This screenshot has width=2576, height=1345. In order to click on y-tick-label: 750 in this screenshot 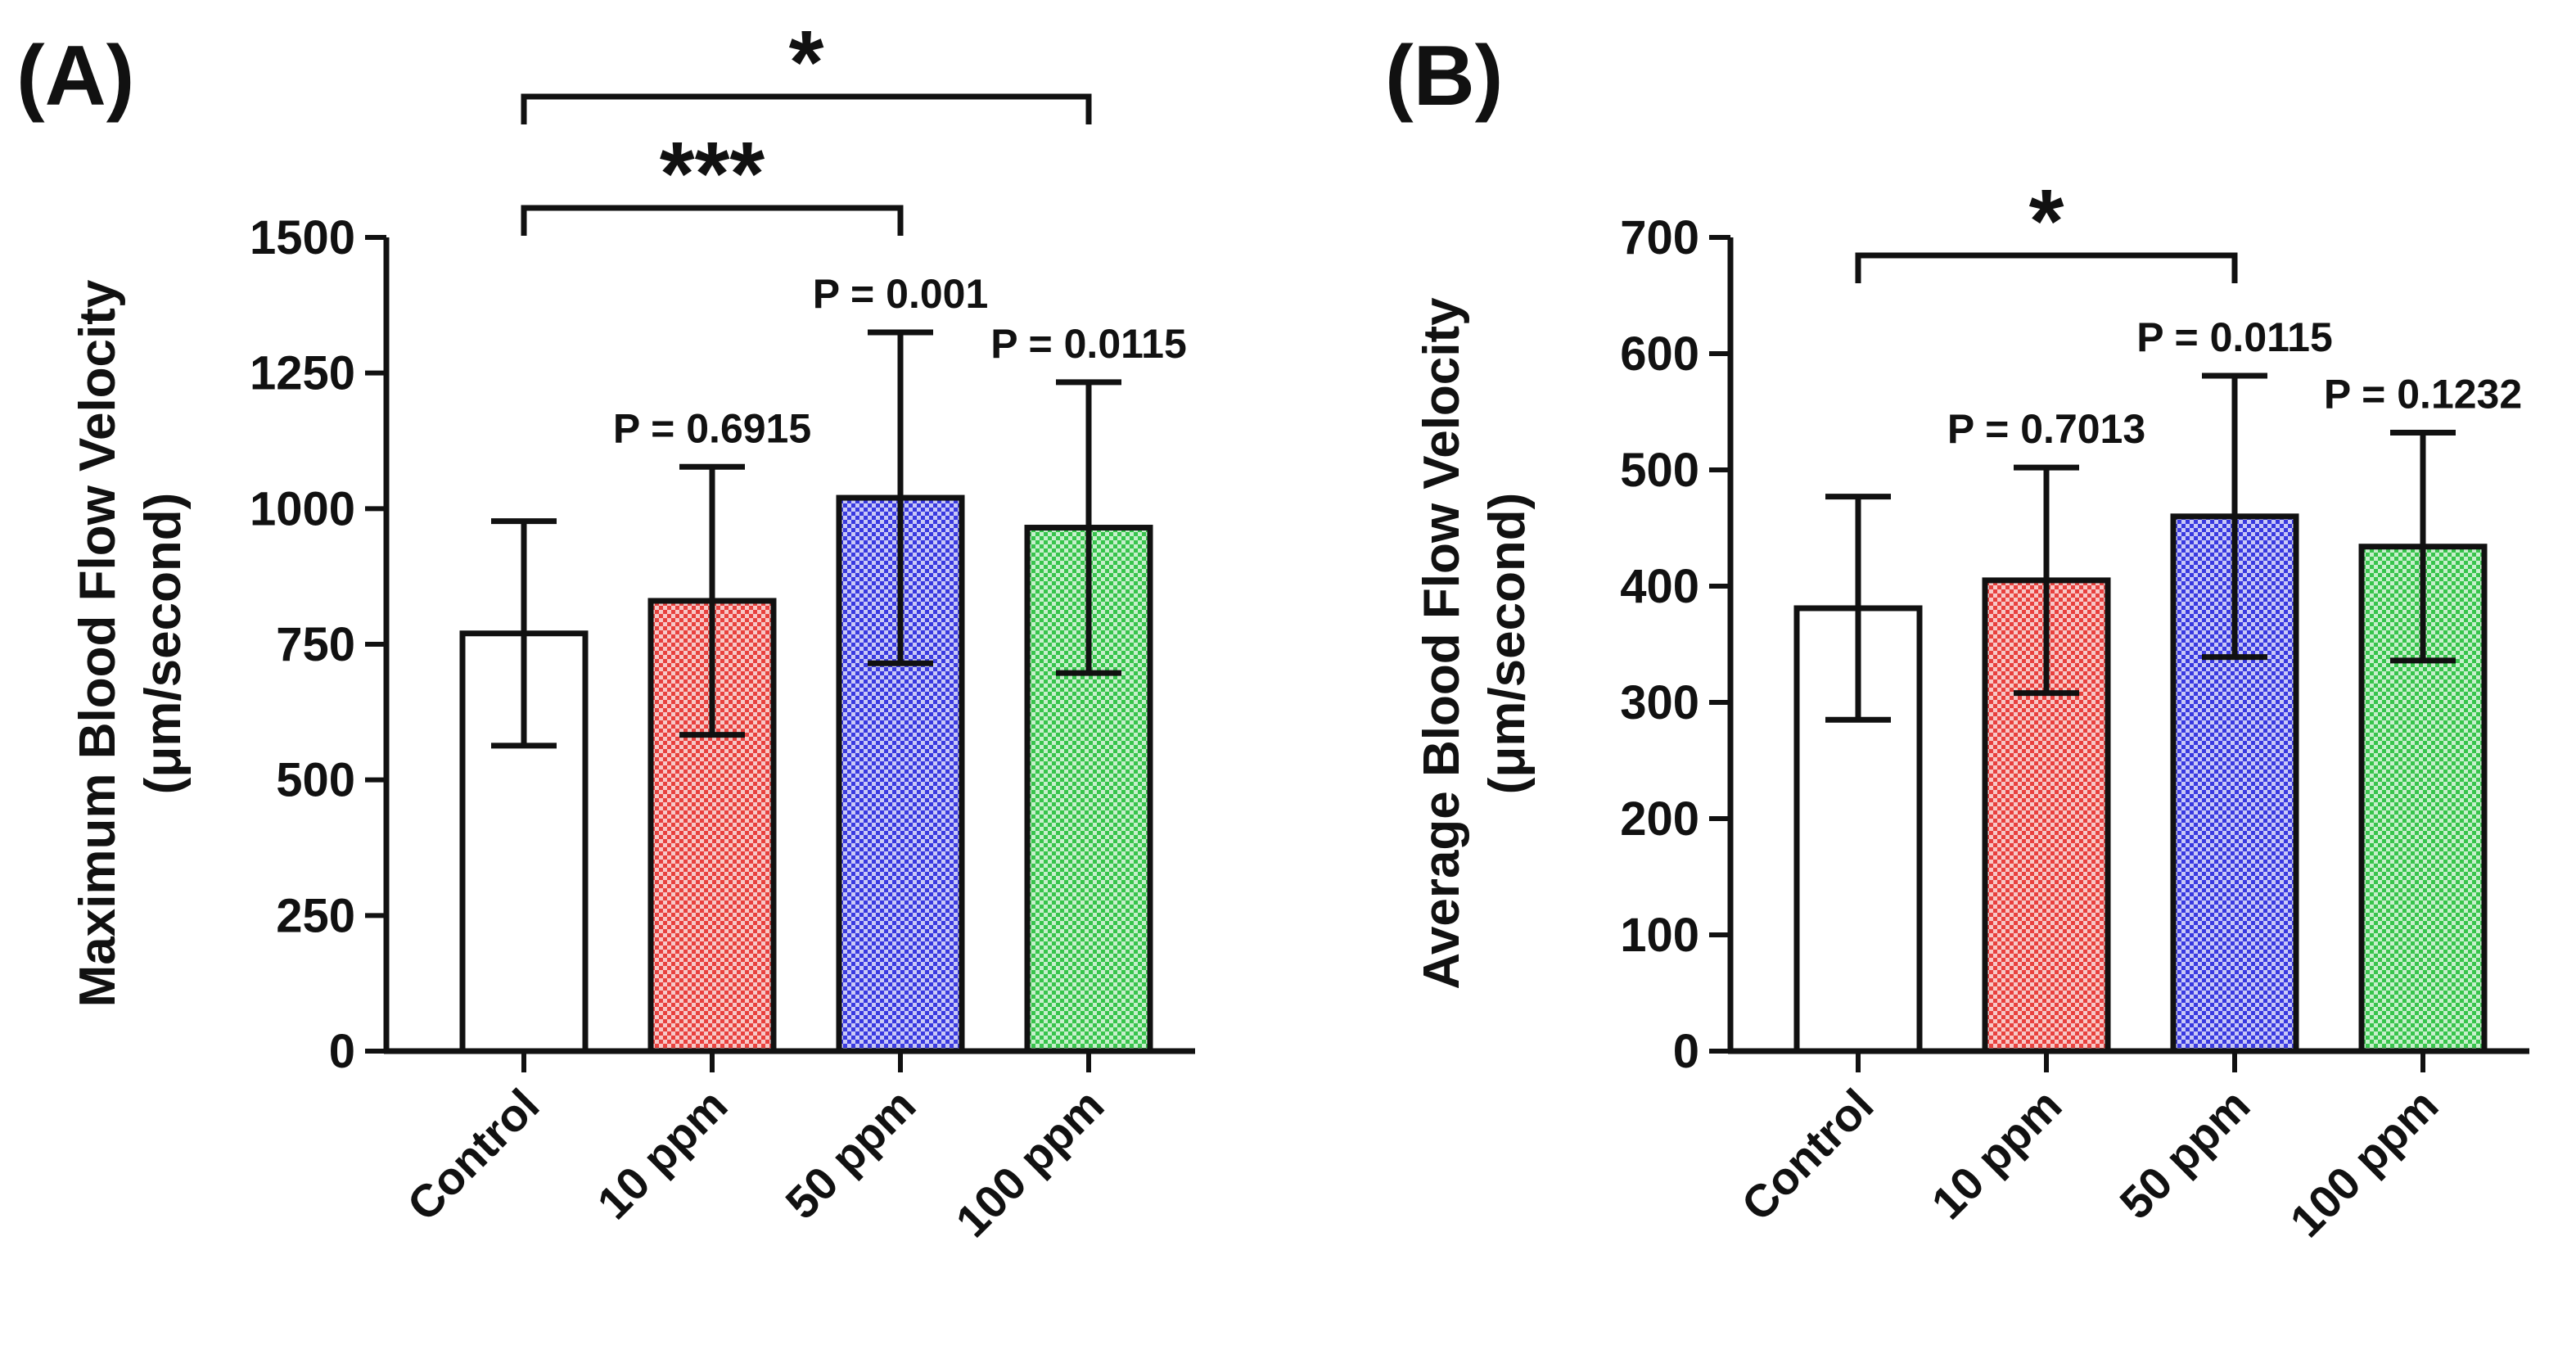, I will do `click(315, 644)`.